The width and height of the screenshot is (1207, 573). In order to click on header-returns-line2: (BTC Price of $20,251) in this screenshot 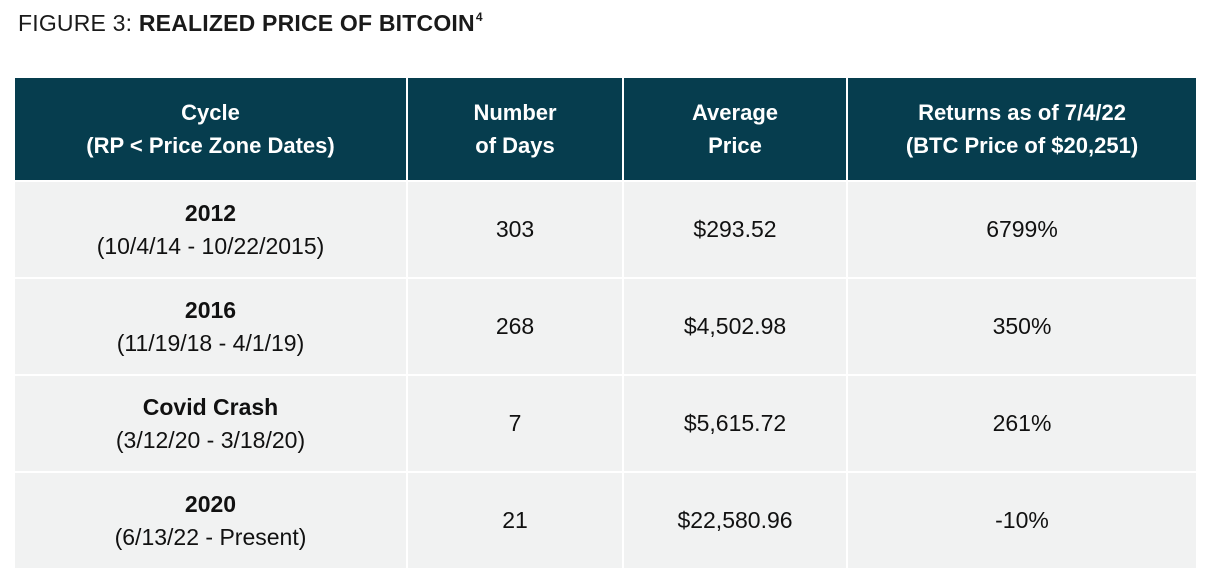, I will do `click(1022, 145)`.